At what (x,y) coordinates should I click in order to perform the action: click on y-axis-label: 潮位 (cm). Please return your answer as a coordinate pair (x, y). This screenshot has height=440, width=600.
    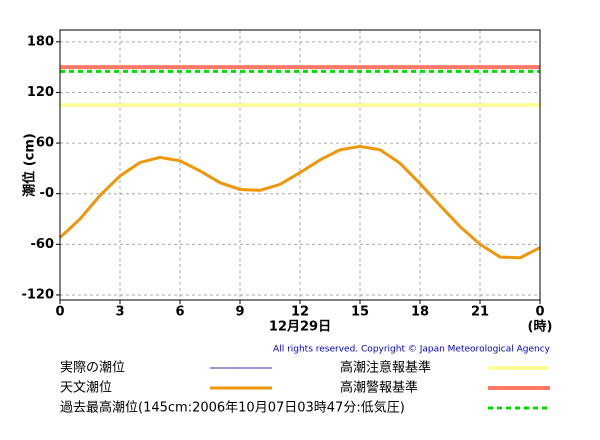
    Looking at the image, I should click on (30, 165).